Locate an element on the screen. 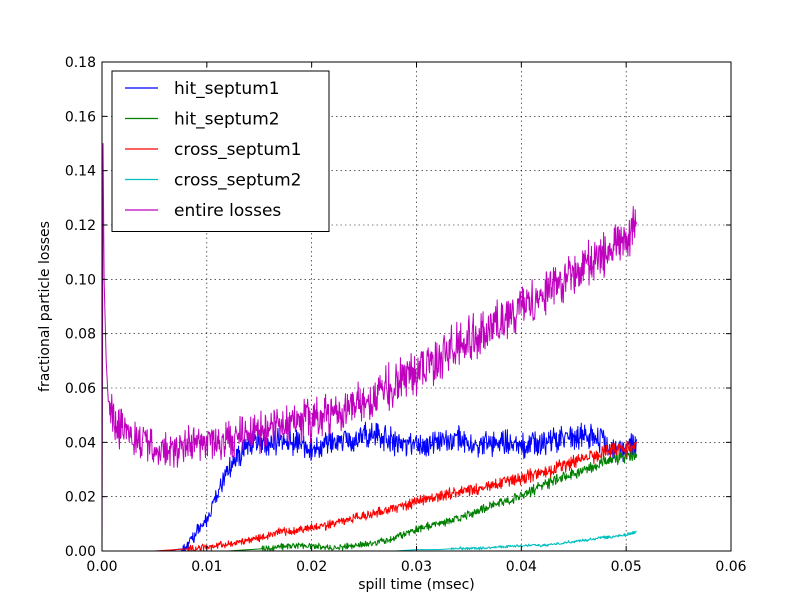  legend-entry-label: cross_septum2 is located at coordinates (238, 181).